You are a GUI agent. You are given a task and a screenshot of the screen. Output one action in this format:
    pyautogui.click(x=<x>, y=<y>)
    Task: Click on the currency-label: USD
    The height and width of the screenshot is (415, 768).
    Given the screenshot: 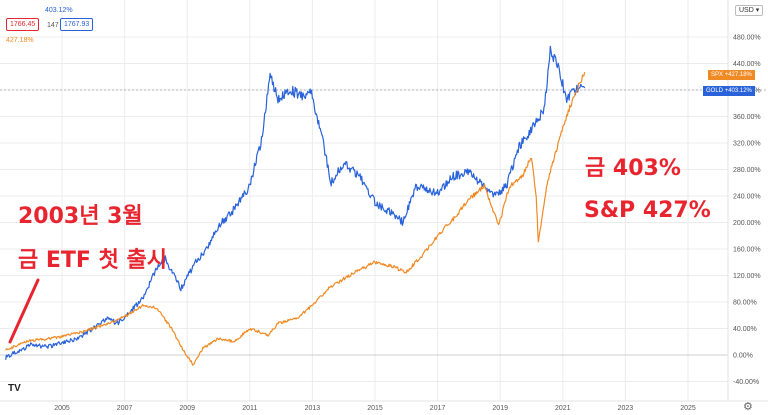 What is the action you would take?
    pyautogui.click(x=746, y=10)
    